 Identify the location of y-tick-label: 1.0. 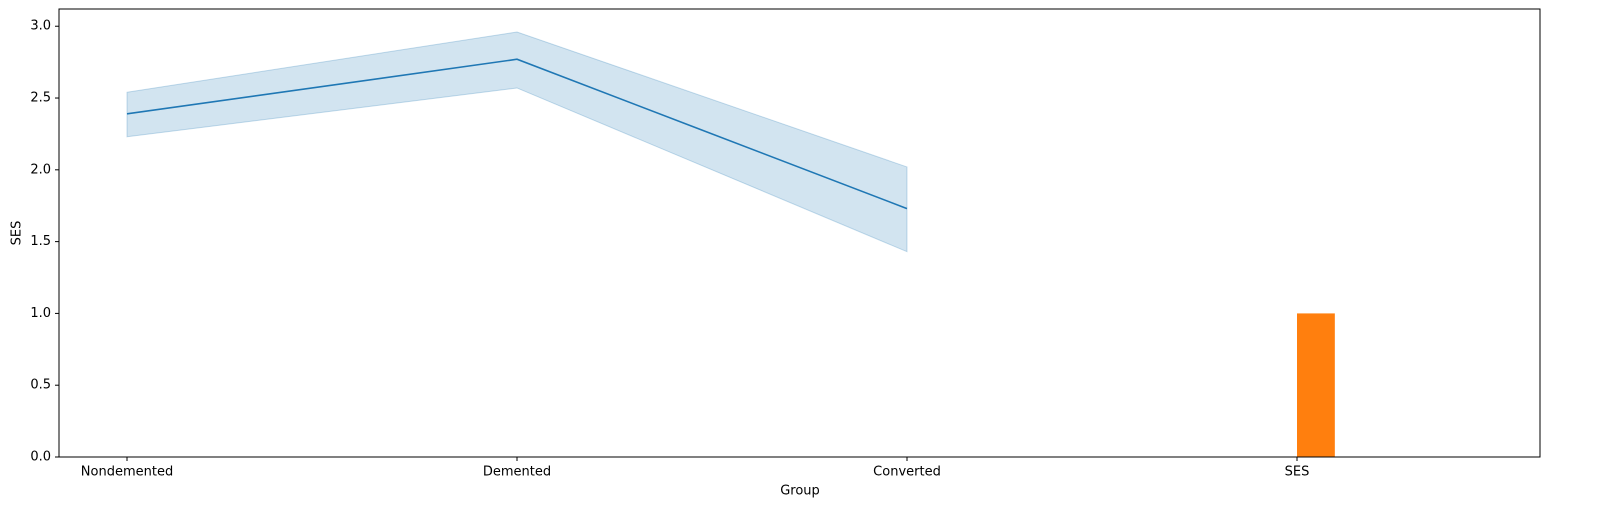
(40, 313).